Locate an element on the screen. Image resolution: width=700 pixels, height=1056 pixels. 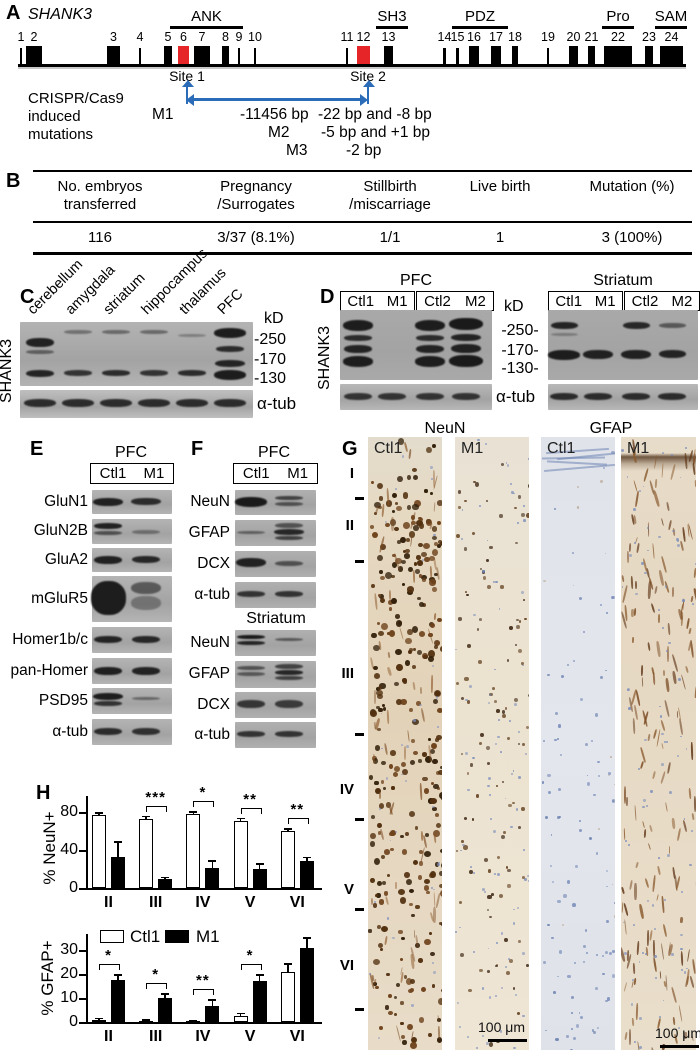
panel-f-title: PFC is located at coordinates (274, 452).